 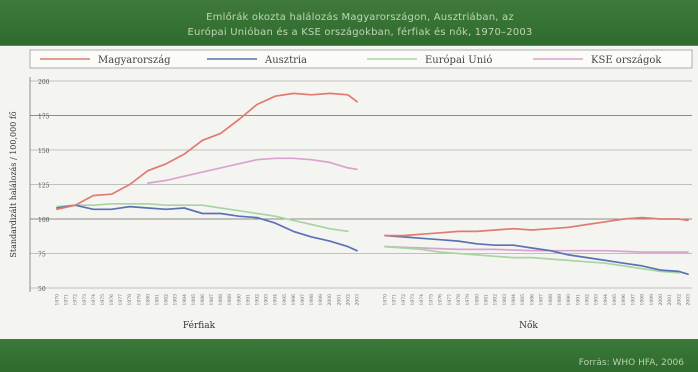 What do you see at coordinates (413, 300) in the screenshot?
I see `x-tick-nok-1973: 1973` at bounding box center [413, 300].